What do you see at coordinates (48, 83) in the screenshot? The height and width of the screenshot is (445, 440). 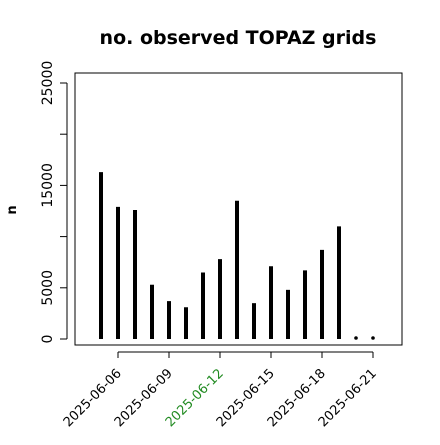 I see `y-tick-label: 25000` at bounding box center [48, 83].